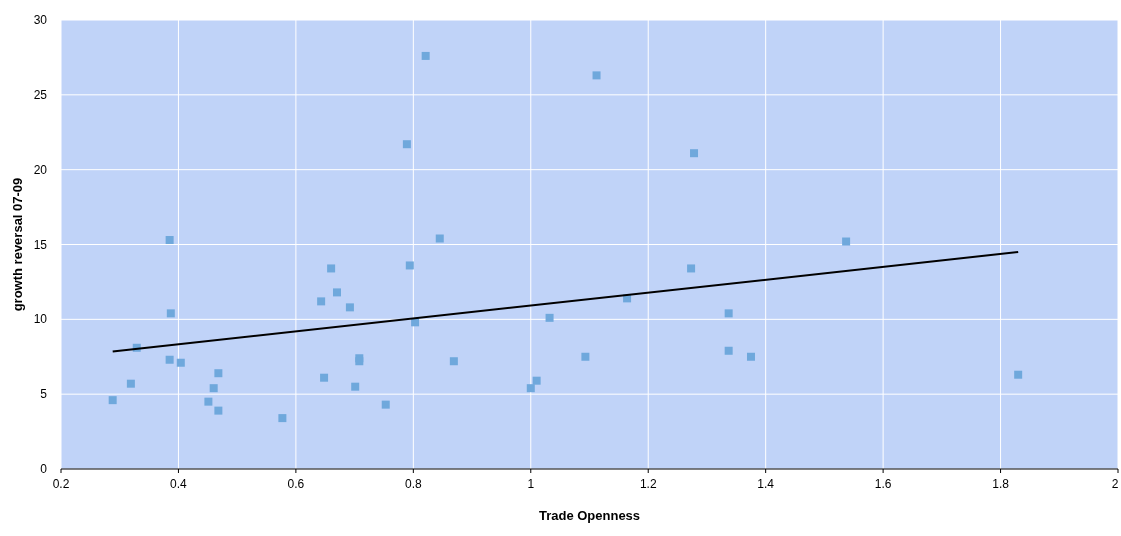  Describe the element at coordinates (44, 394) in the screenshot. I see `y-tick-label: 5` at that location.